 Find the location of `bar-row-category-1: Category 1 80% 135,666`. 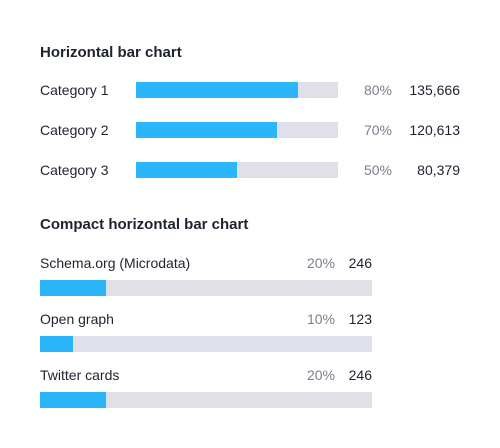

bar-row-category-1: Category 1 80% 135,666 is located at coordinates (250, 90).